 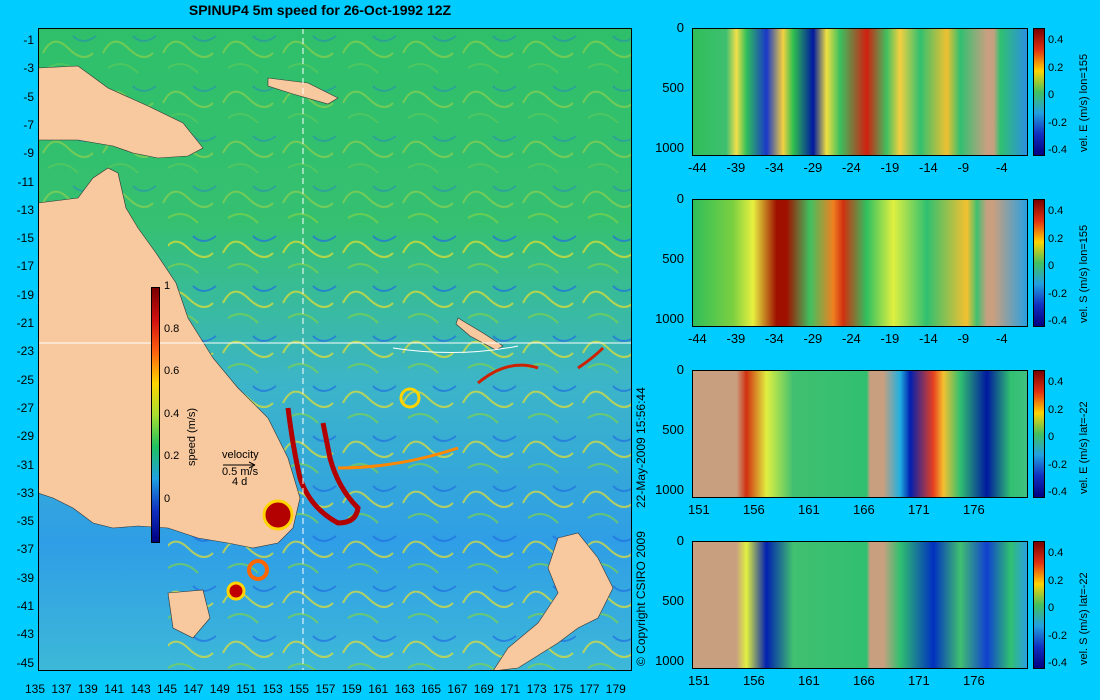 I want to click on lon-tick-label: 171, so click(x=510, y=689).